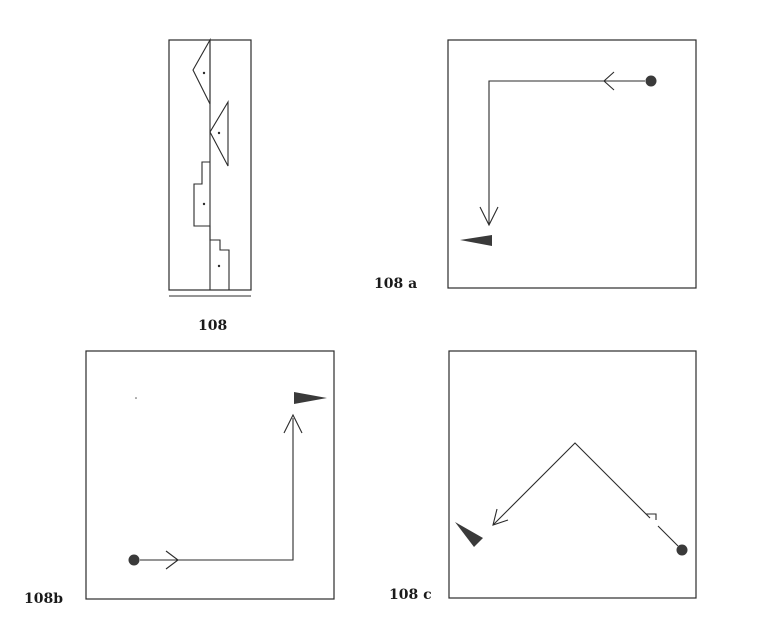 This screenshot has width=762, height=625. Describe the element at coordinates (204, 204) in the screenshot. I see `figure-108-lower-dot` at that location.